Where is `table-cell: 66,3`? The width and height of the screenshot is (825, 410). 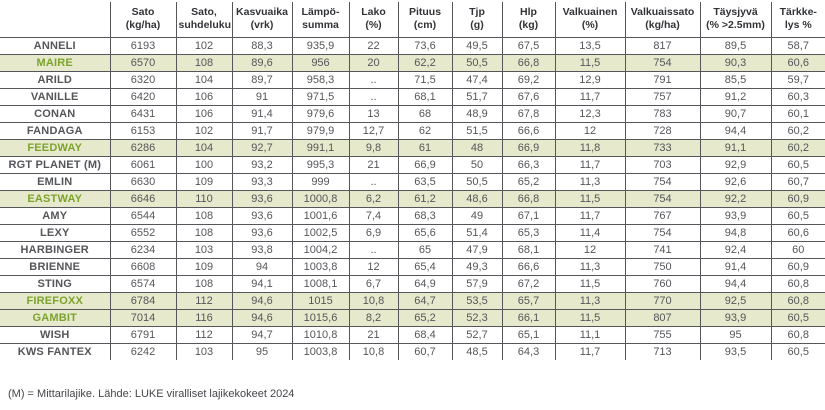
table-cell: 66,3 is located at coordinates (529, 164).